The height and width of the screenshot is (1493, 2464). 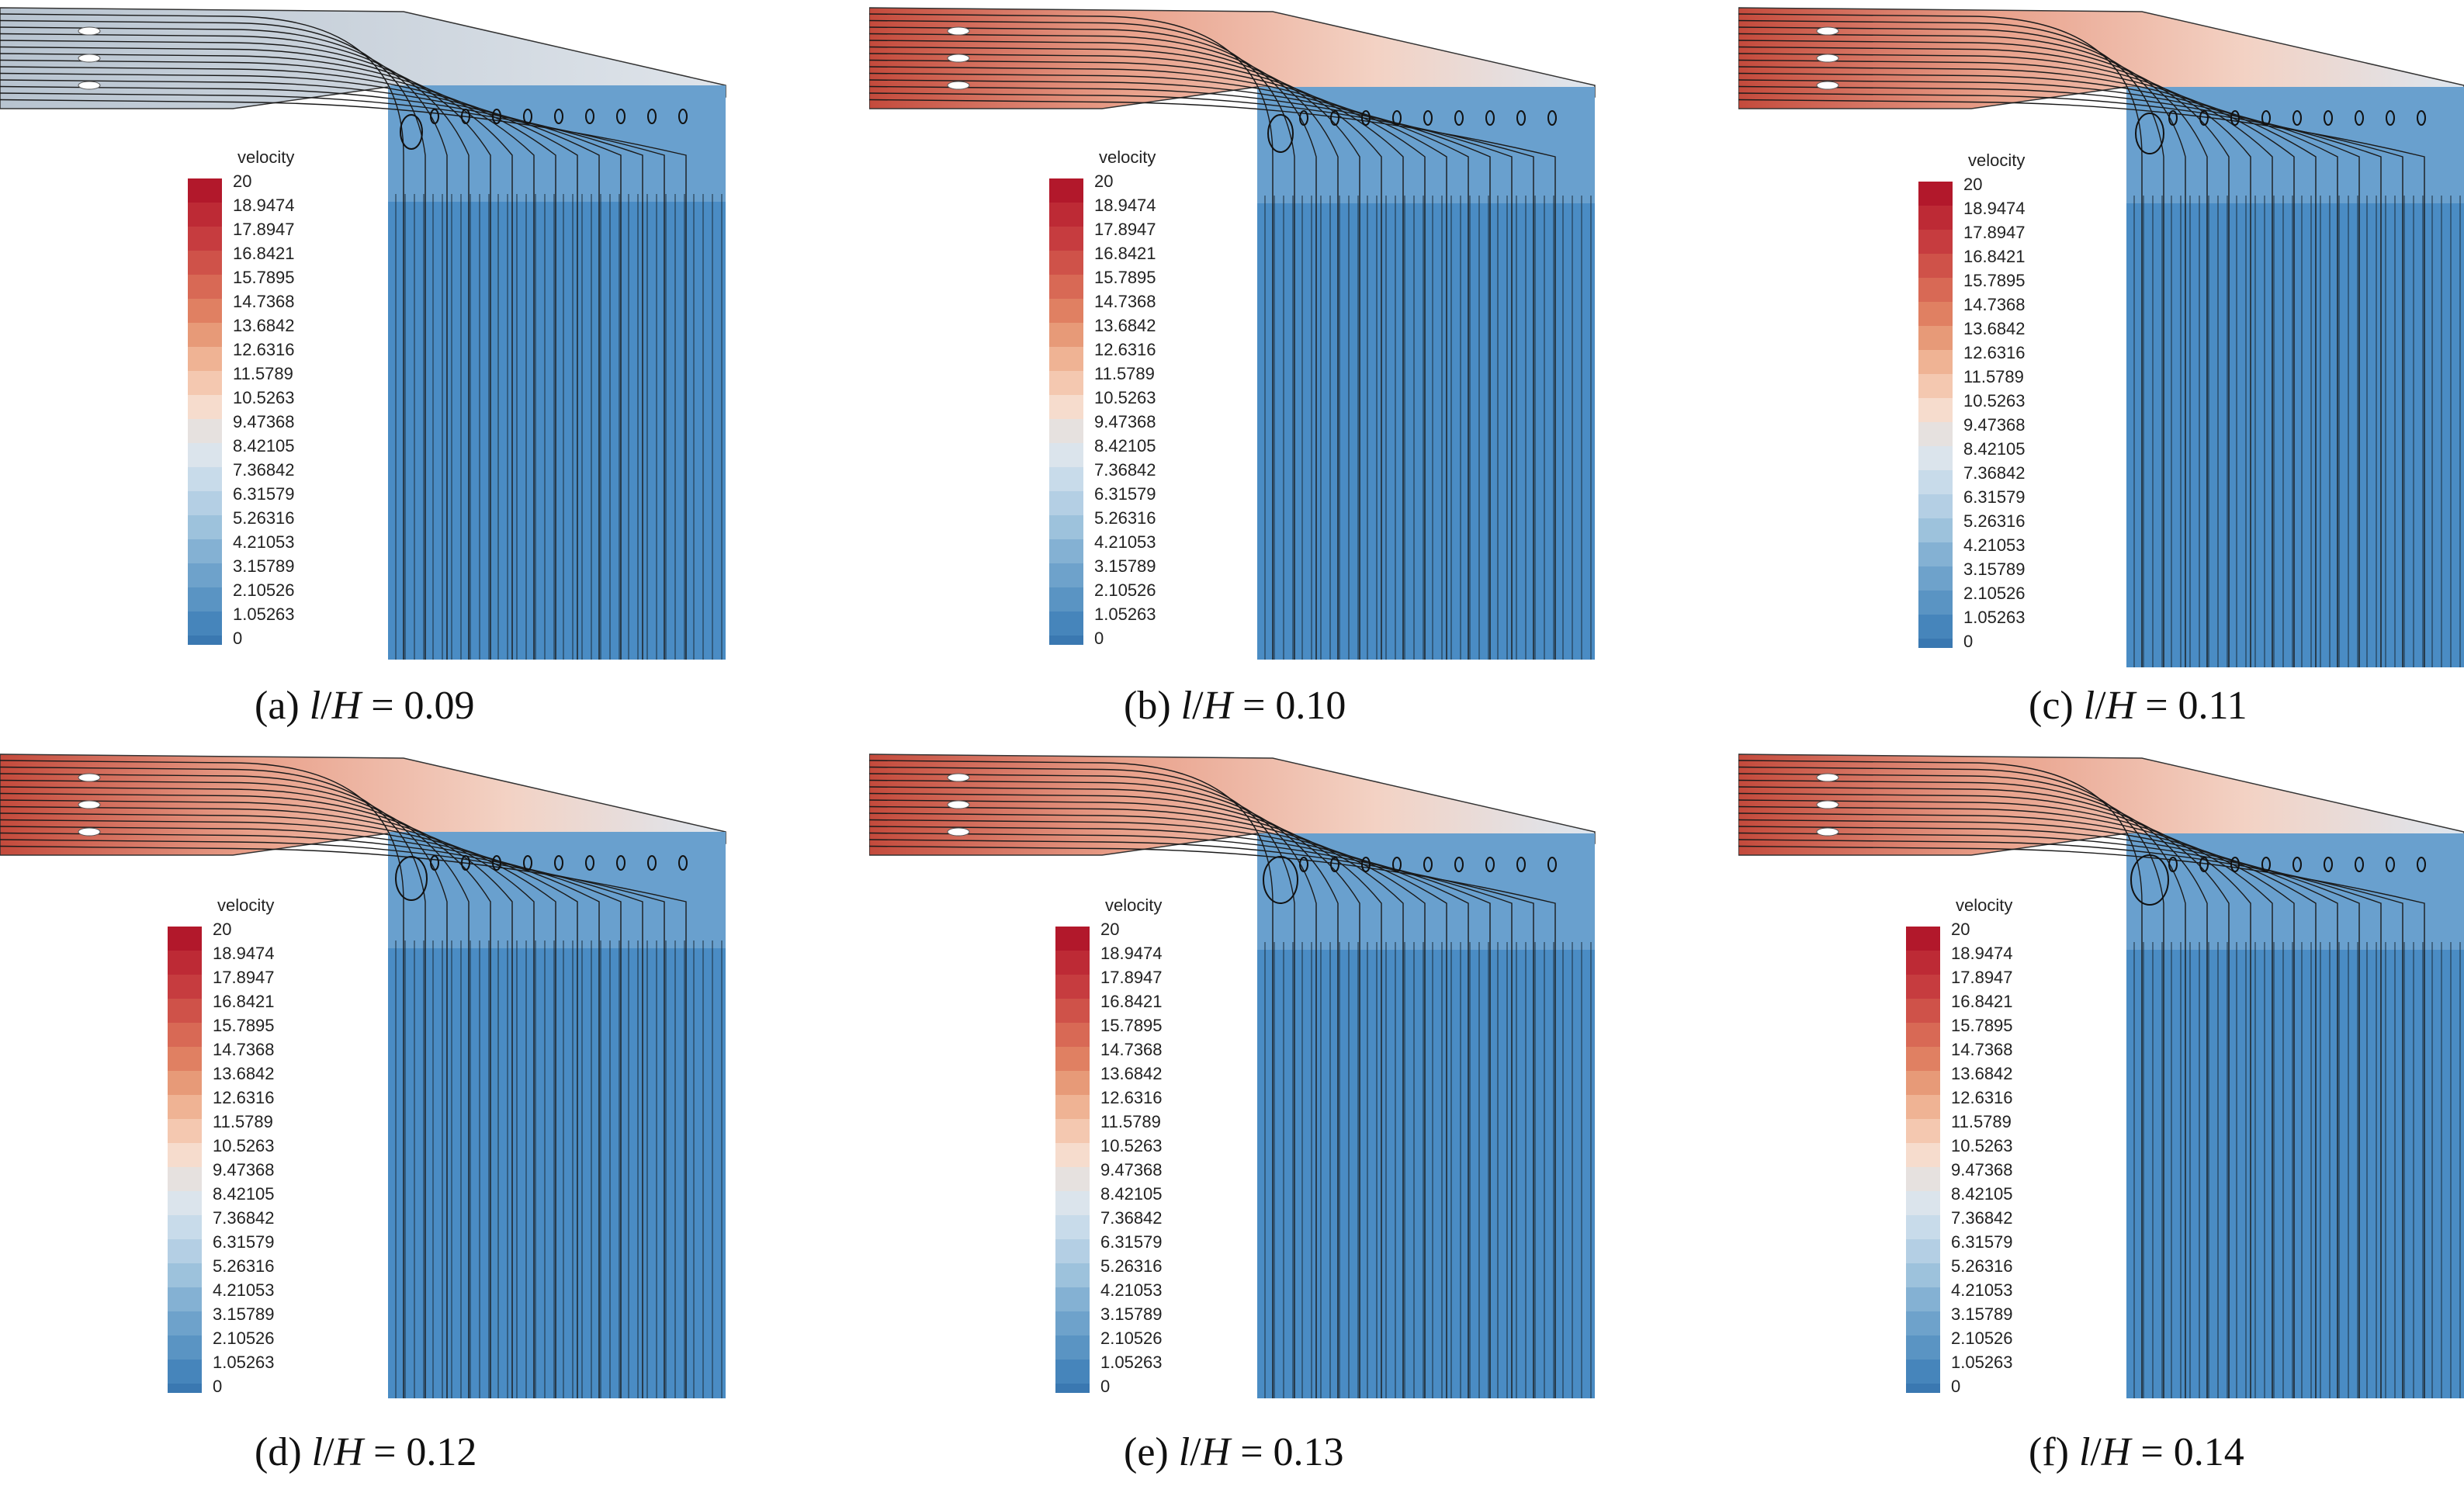 What do you see at coordinates (264, 518) in the screenshot?
I see `legend-tick-label: 5.26316` at bounding box center [264, 518].